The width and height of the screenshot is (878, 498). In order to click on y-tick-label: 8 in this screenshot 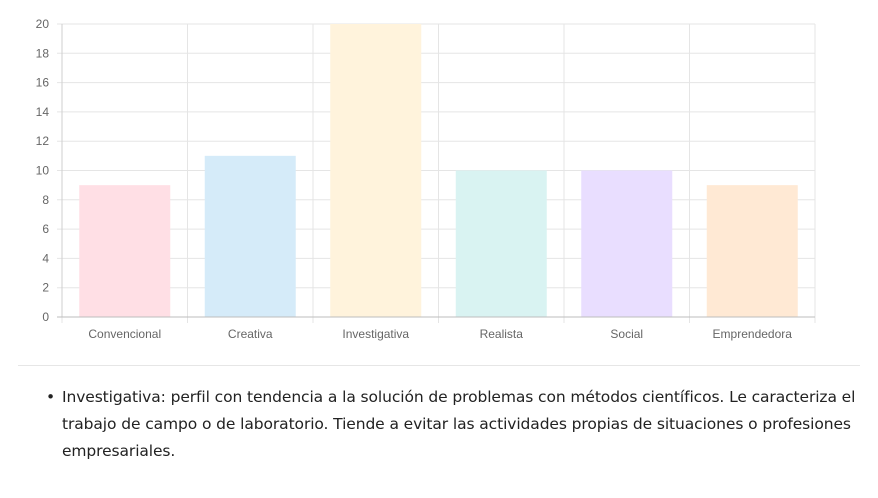, I will do `click(45, 200)`.